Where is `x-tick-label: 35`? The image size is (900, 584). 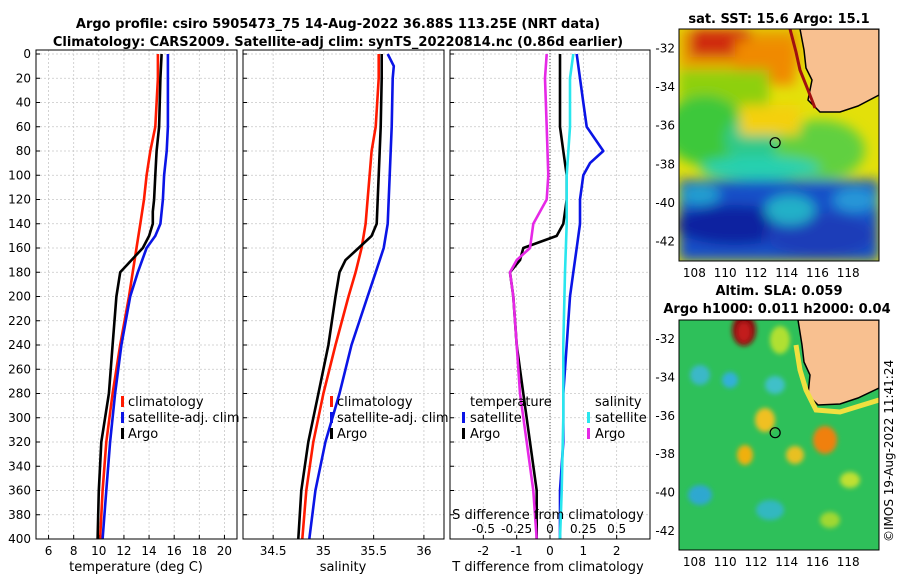 x-tick-label: 35 is located at coordinates (323, 551).